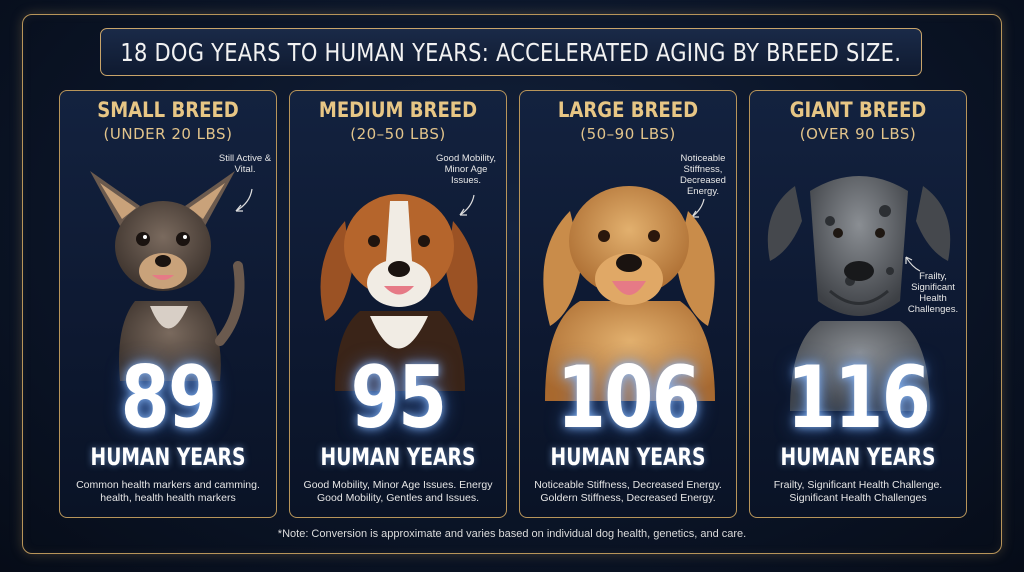 Image resolution: width=1024 pixels, height=572 pixels. I want to click on chihuahua-dog-icon, so click(167, 276).